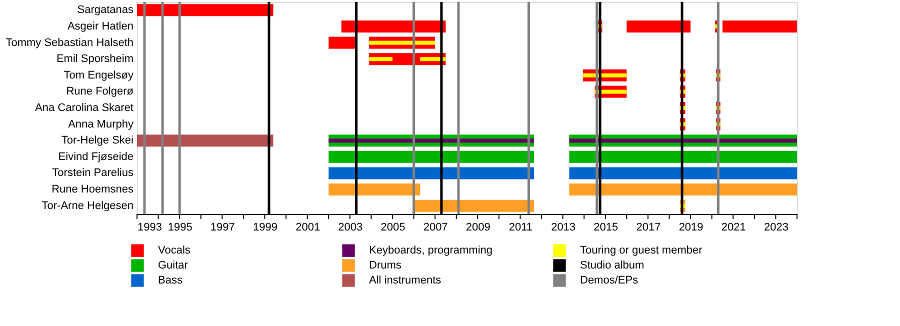 The width and height of the screenshot is (900, 326). Describe the element at coordinates (733, 228) in the screenshot. I see `x-tick-label: 2021` at that location.